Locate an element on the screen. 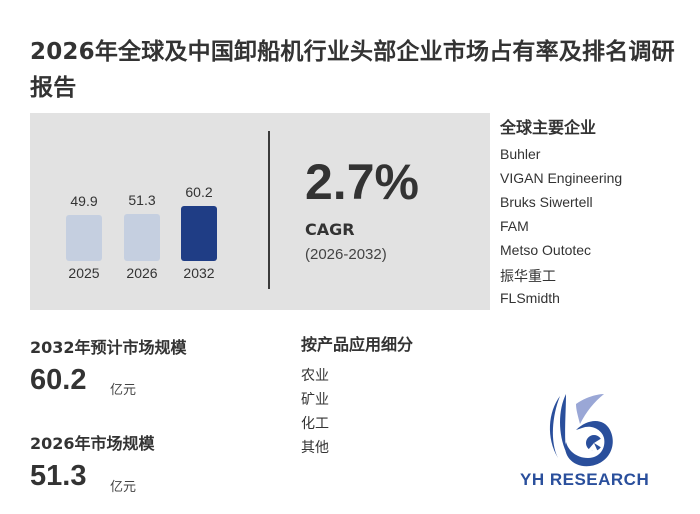 This screenshot has width=700, height=514. application-item: 农业 is located at coordinates (315, 376).